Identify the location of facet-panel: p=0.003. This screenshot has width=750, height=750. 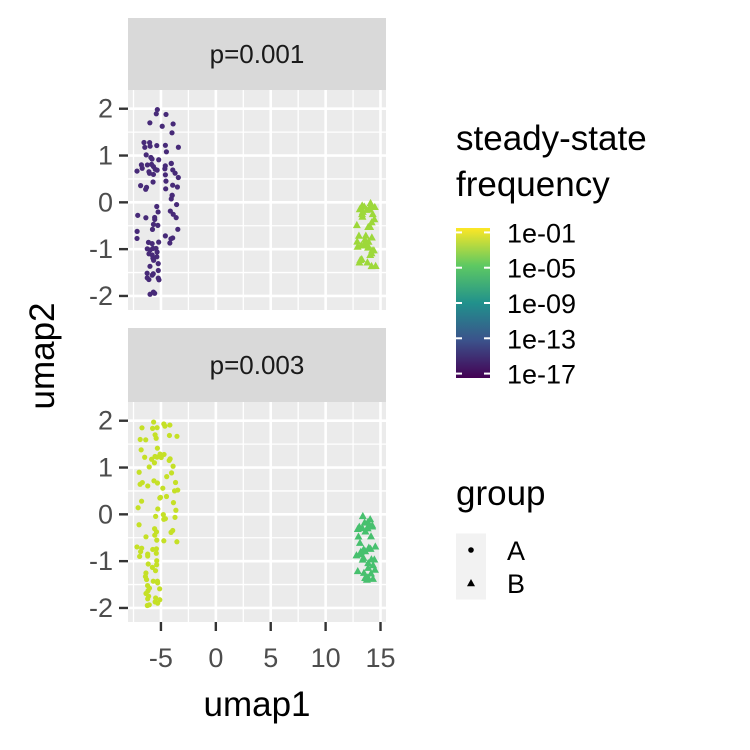
(257, 475).